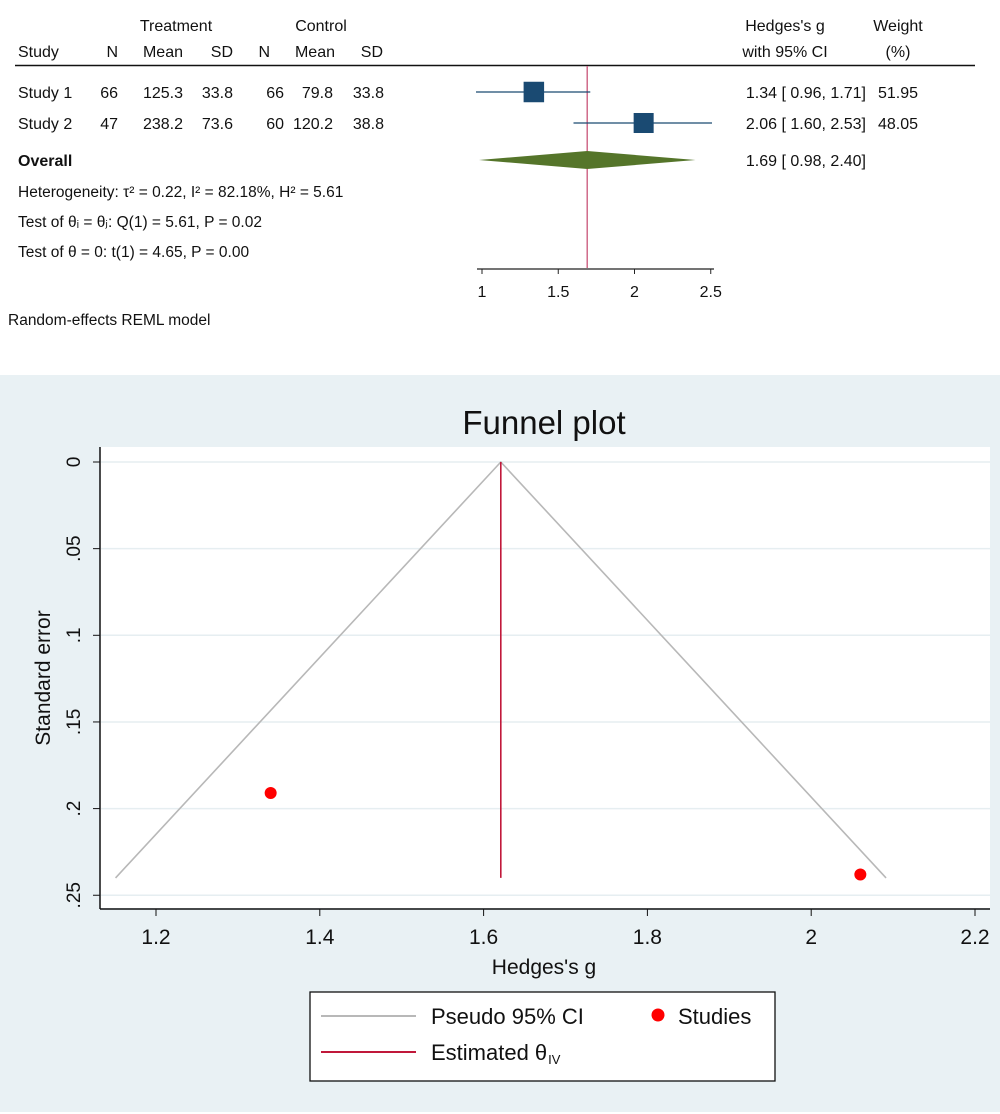 The image size is (1000, 1114). Describe the element at coordinates (74, 809) in the screenshot. I see `y-tick-label: .2` at that location.